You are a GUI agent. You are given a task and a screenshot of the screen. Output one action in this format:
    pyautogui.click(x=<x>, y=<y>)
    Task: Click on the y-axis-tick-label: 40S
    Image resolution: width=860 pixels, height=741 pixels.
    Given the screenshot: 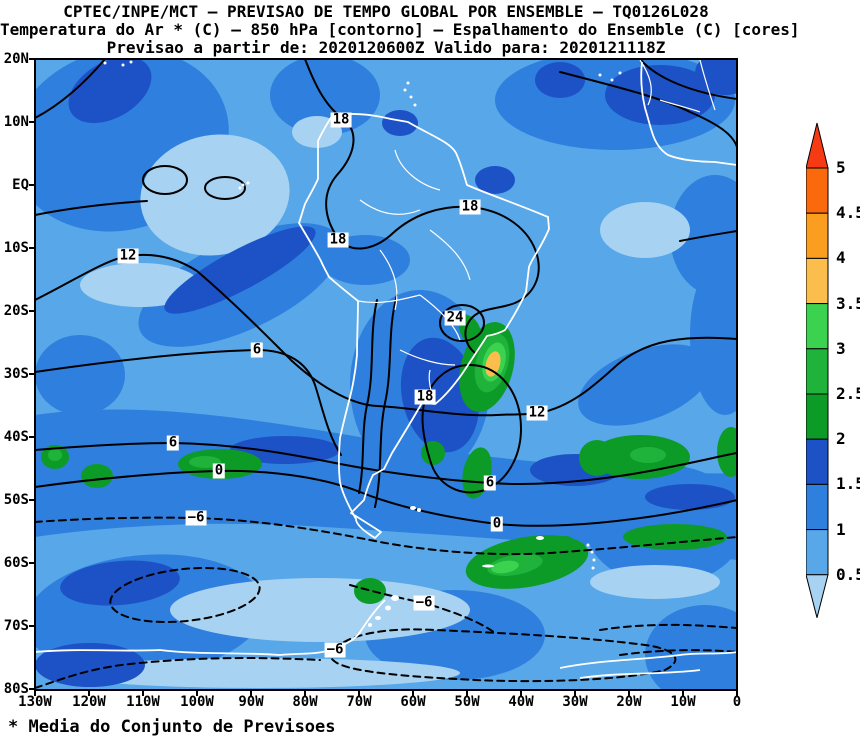 What is the action you would take?
    pyautogui.click(x=16, y=437)
    